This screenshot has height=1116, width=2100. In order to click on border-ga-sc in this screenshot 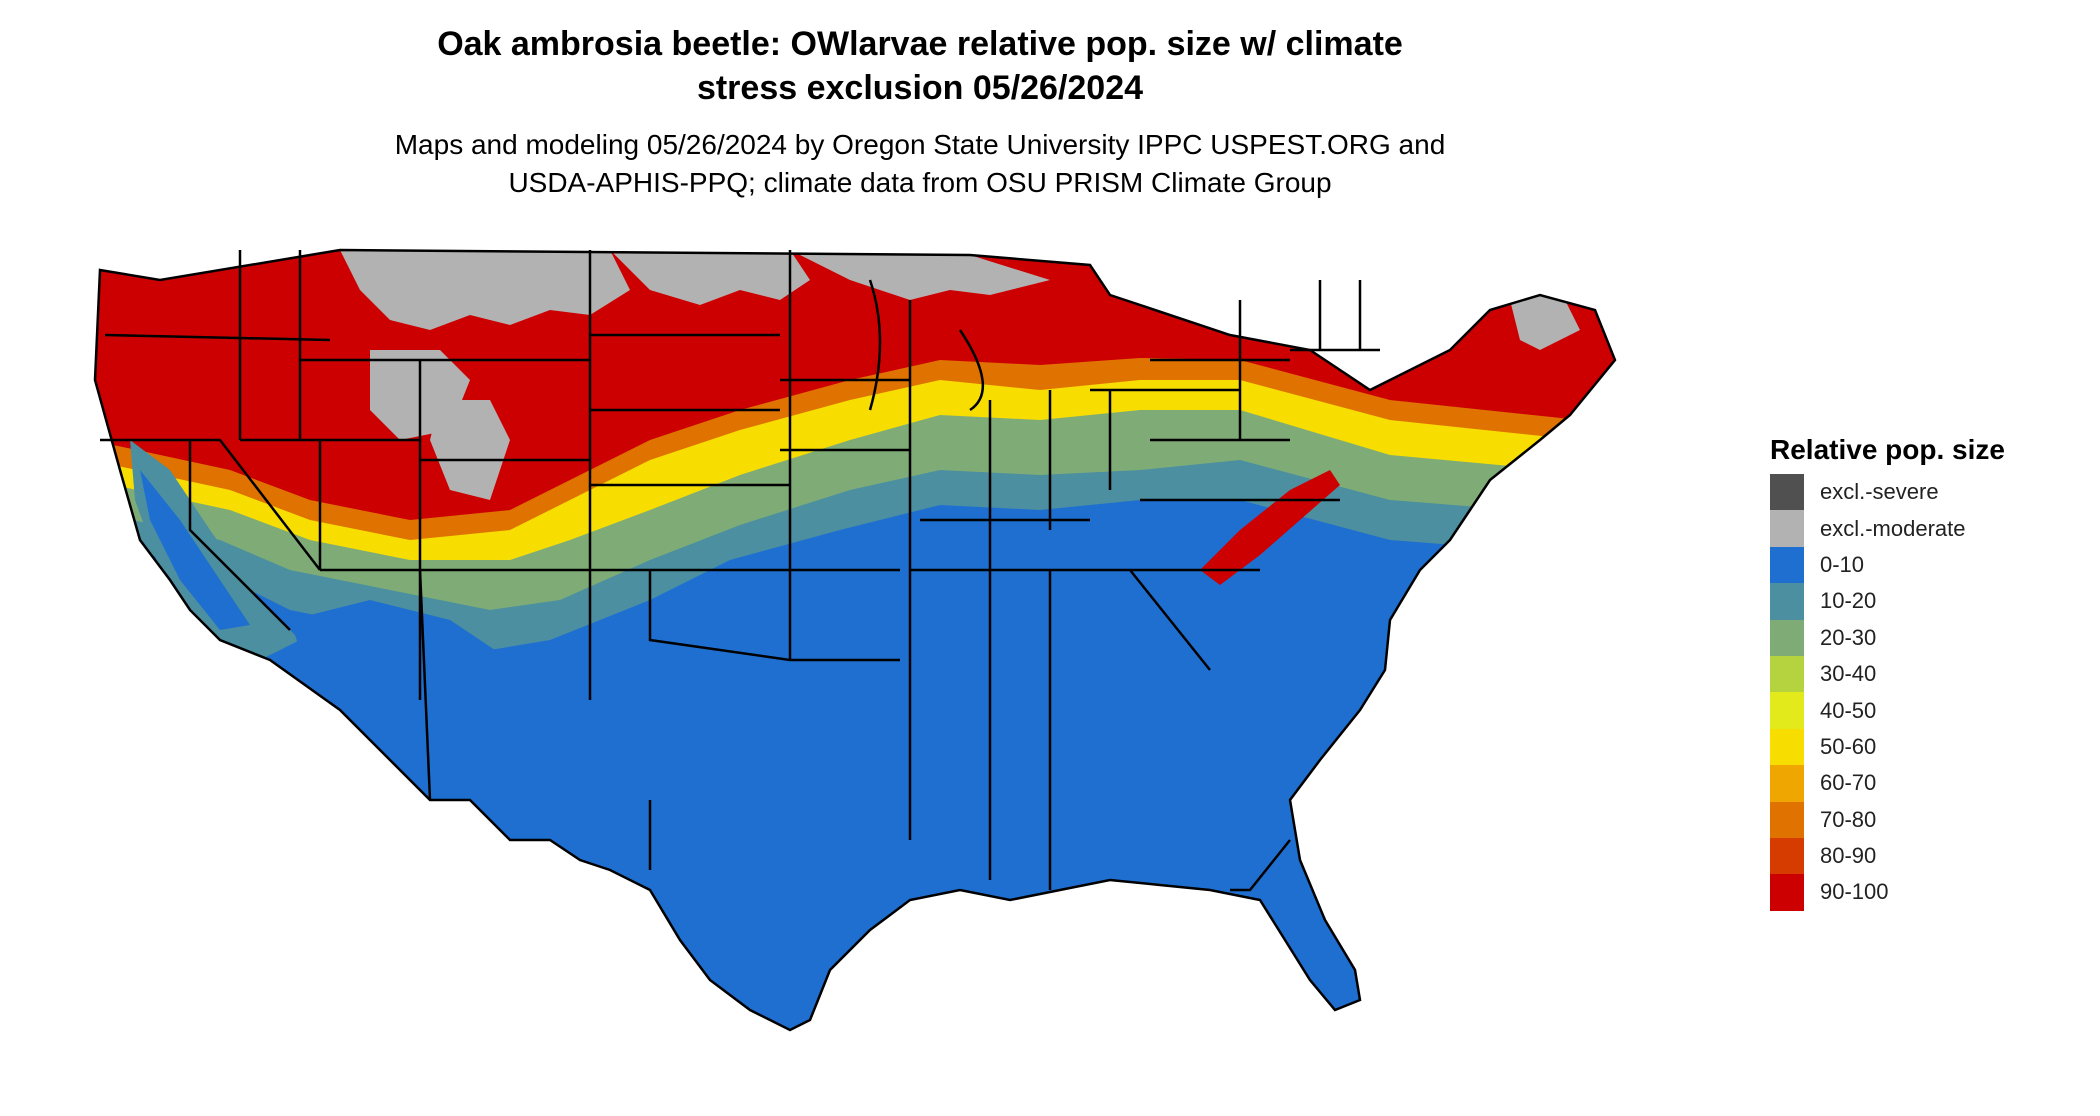, I will do `click(1170, 620)`.